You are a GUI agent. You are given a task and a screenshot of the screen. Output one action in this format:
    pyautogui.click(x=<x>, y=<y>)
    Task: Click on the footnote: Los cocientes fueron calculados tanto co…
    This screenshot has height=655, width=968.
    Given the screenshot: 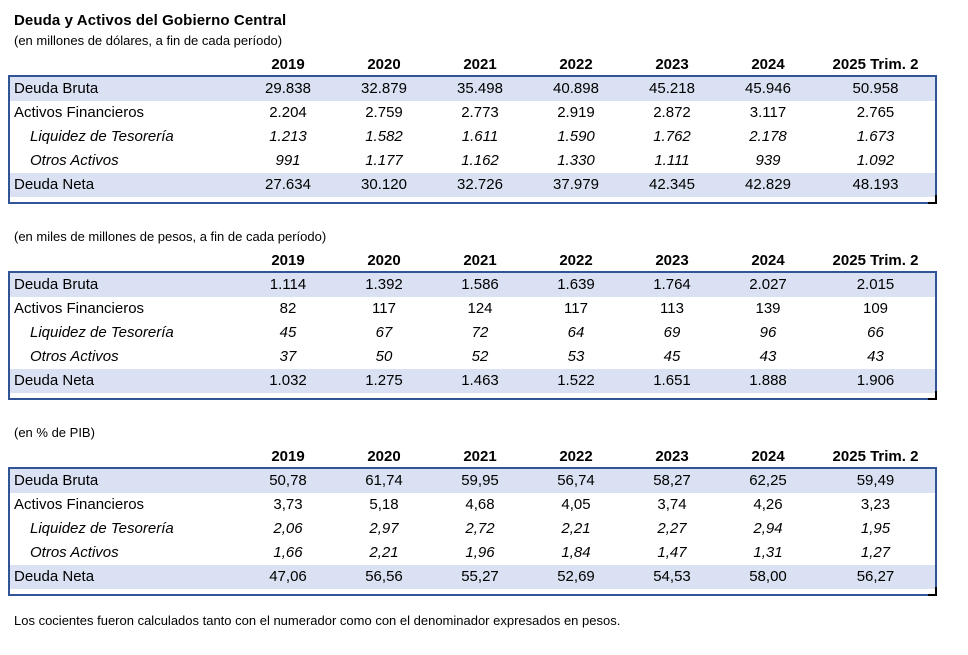 What is the action you would take?
    pyautogui.click(x=317, y=620)
    